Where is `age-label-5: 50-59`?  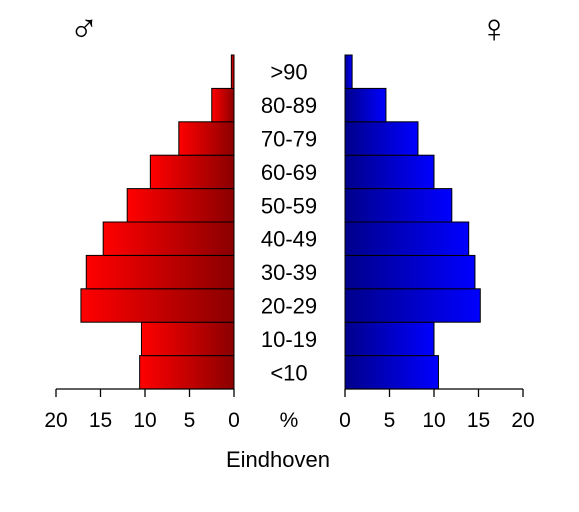
age-label-5: 50-59 is located at coordinates (289, 205).